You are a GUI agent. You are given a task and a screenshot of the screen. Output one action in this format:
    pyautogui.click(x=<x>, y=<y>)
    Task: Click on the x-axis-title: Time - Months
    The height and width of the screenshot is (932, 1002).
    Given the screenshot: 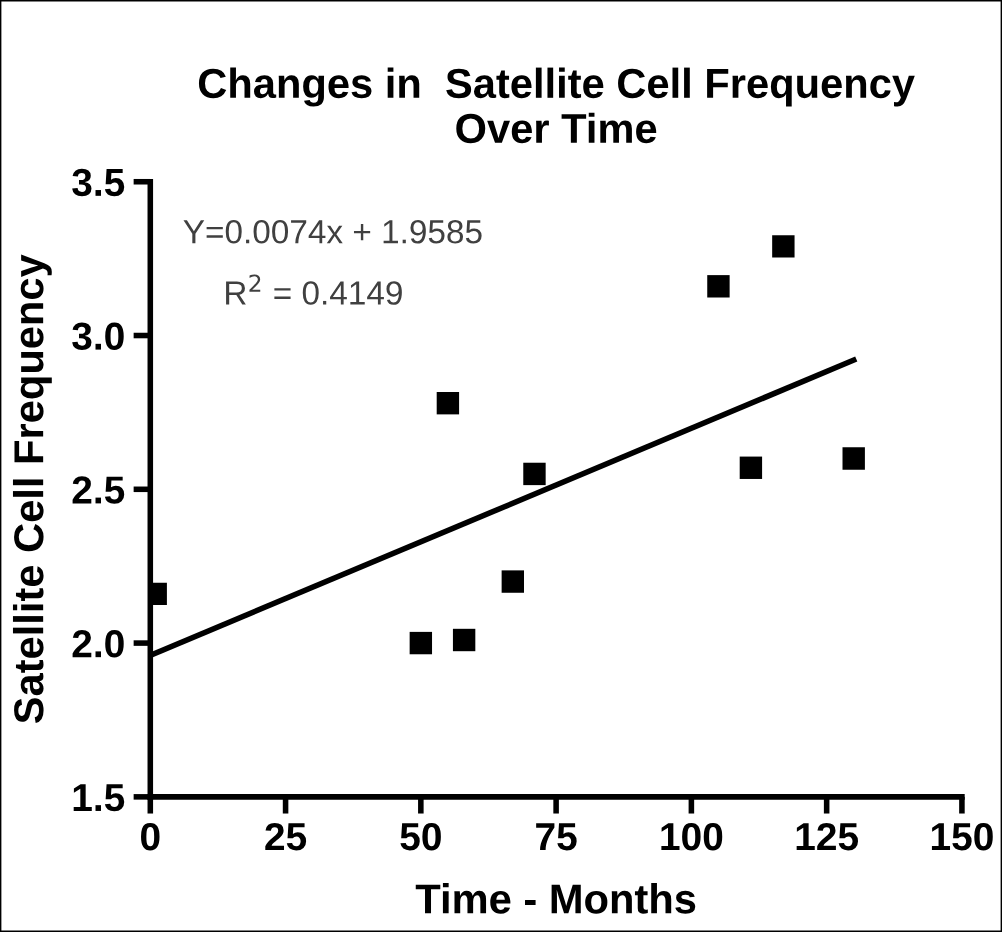 What is the action you would take?
    pyautogui.click(x=555, y=898)
    